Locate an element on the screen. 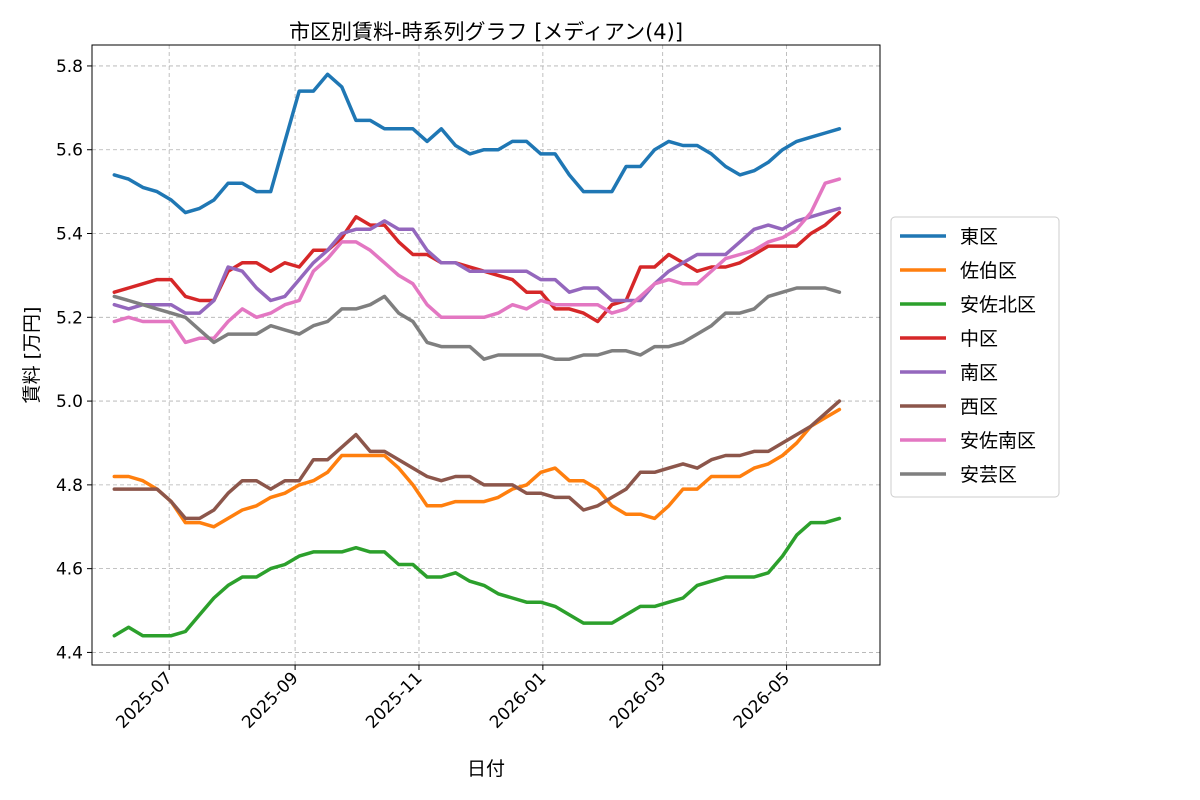 The image size is (1200, 800). x-tick-label: 2026-01 is located at coordinates (518, 700).